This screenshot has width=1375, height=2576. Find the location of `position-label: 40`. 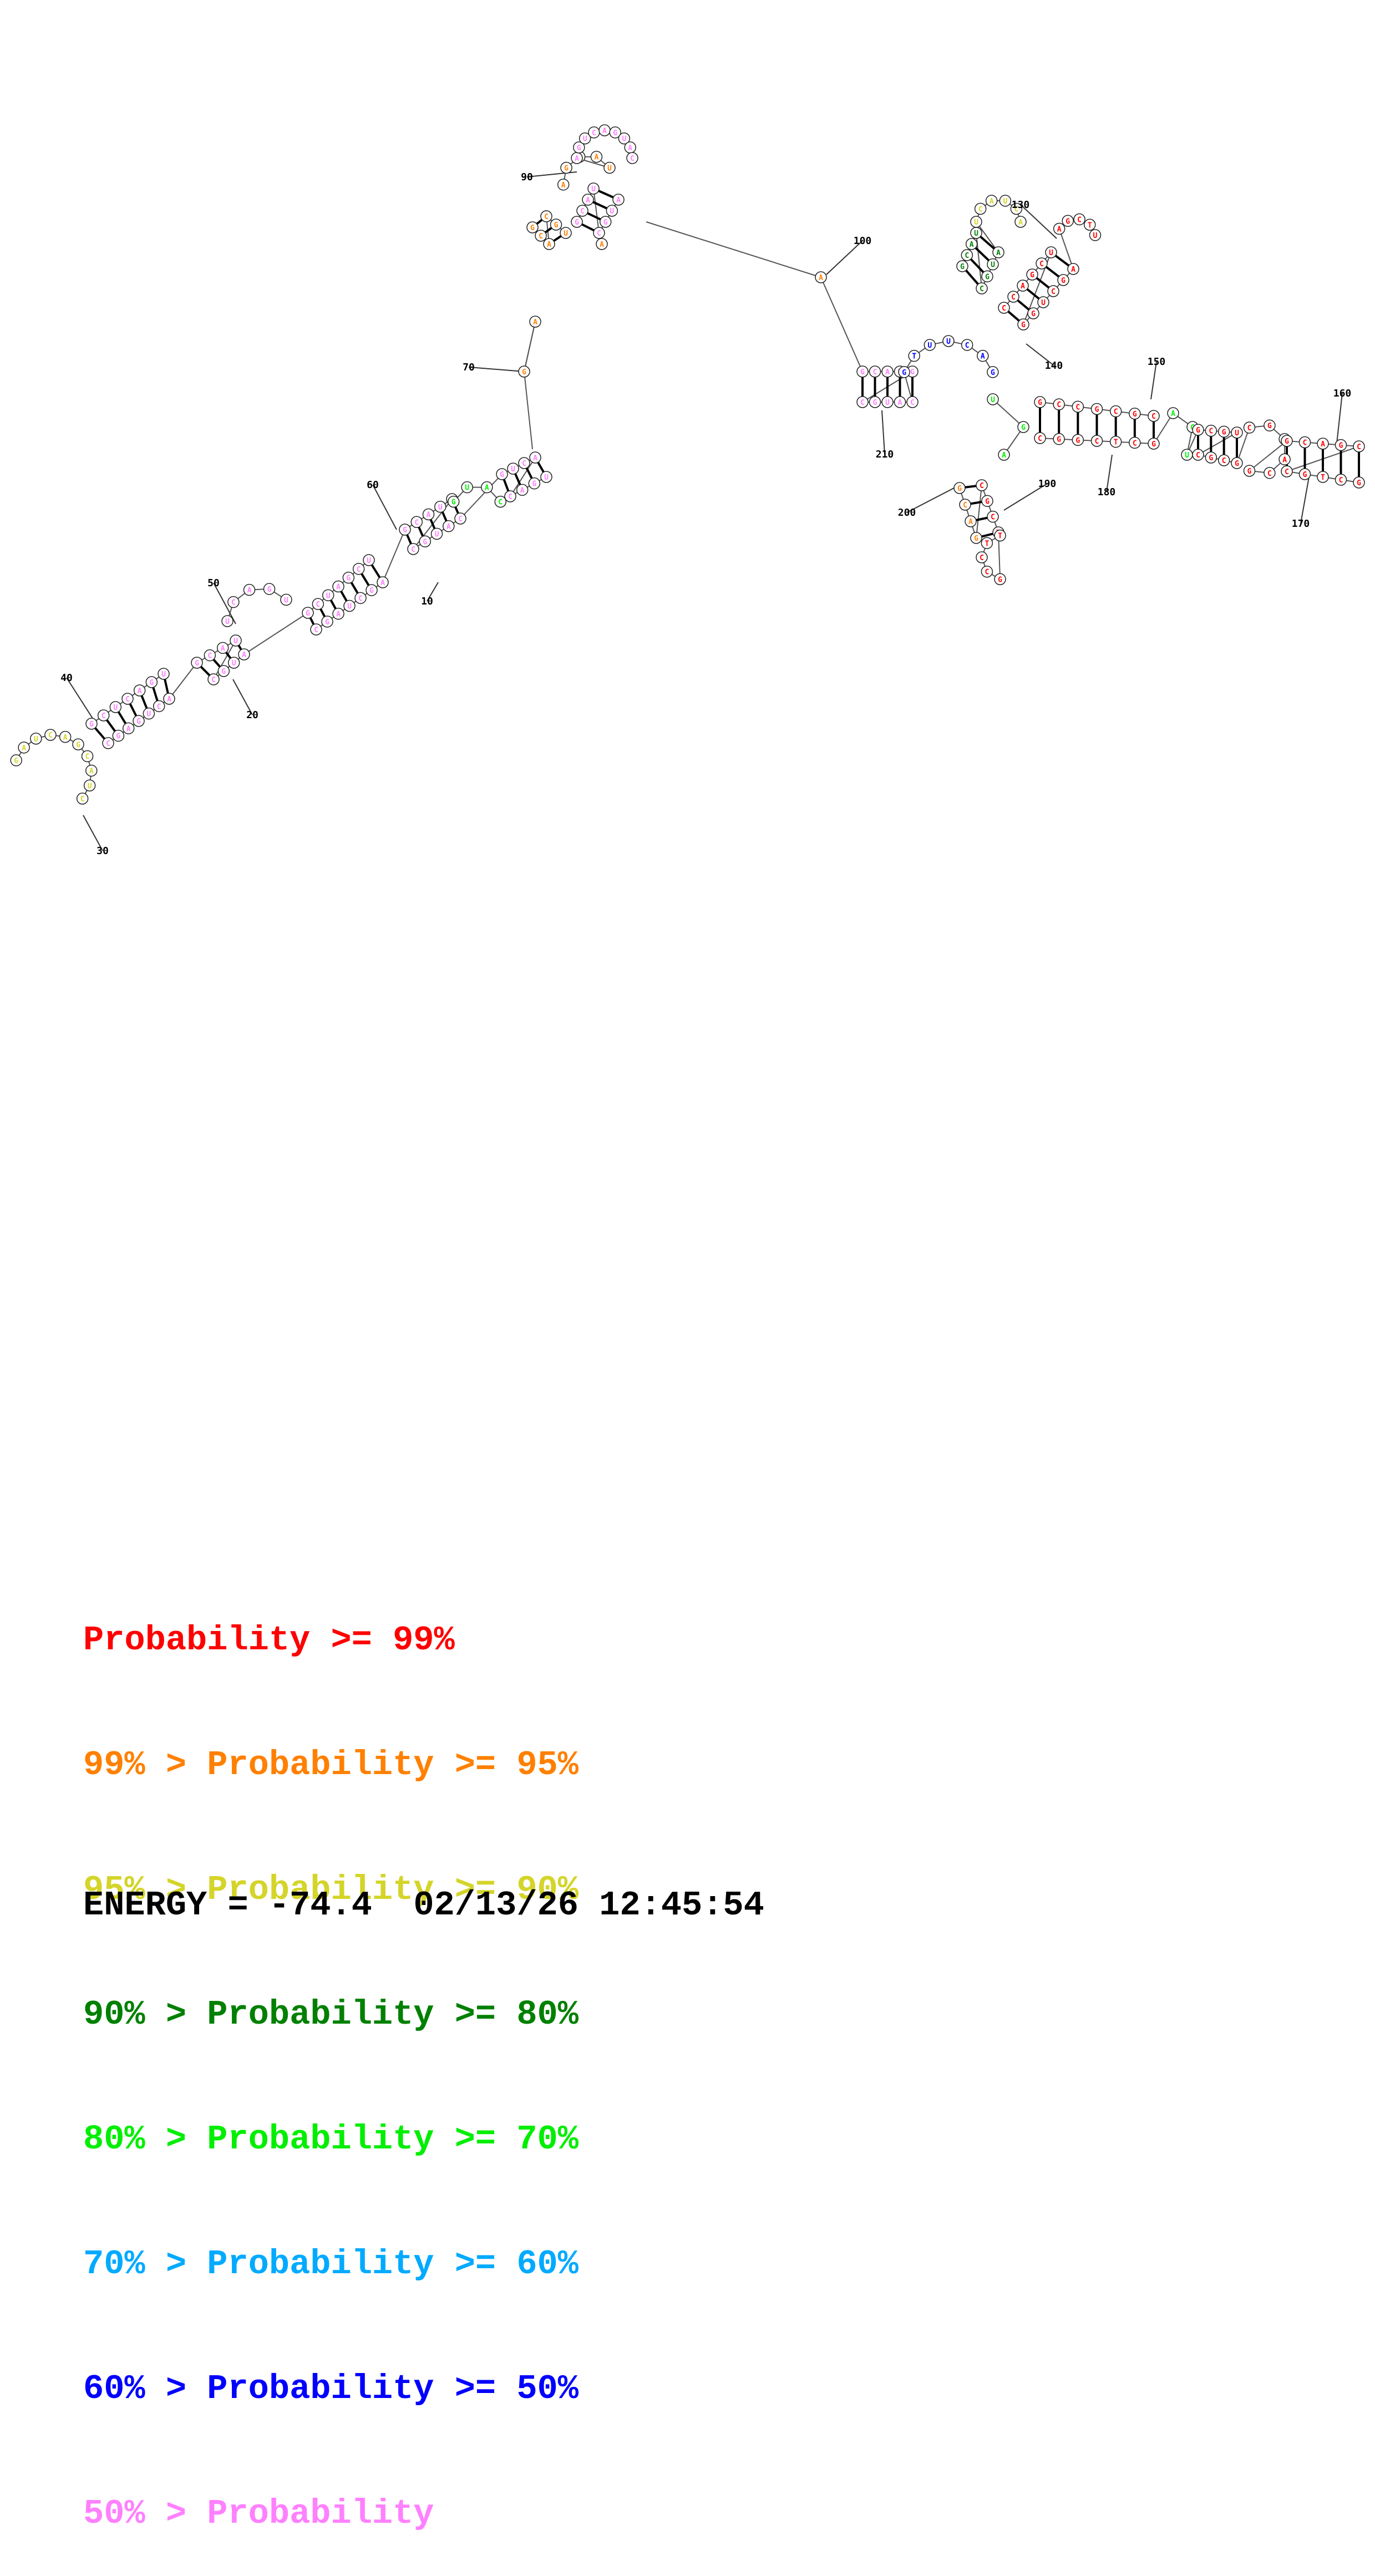

position-label: 40 is located at coordinates (66, 678).